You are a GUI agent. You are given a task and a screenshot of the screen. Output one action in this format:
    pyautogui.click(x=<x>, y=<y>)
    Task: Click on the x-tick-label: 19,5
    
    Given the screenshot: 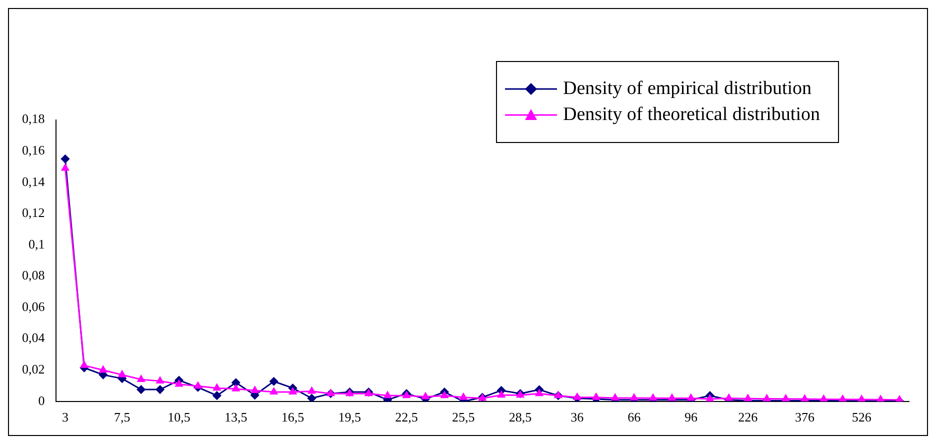 What is the action you would take?
    pyautogui.click(x=350, y=417)
    